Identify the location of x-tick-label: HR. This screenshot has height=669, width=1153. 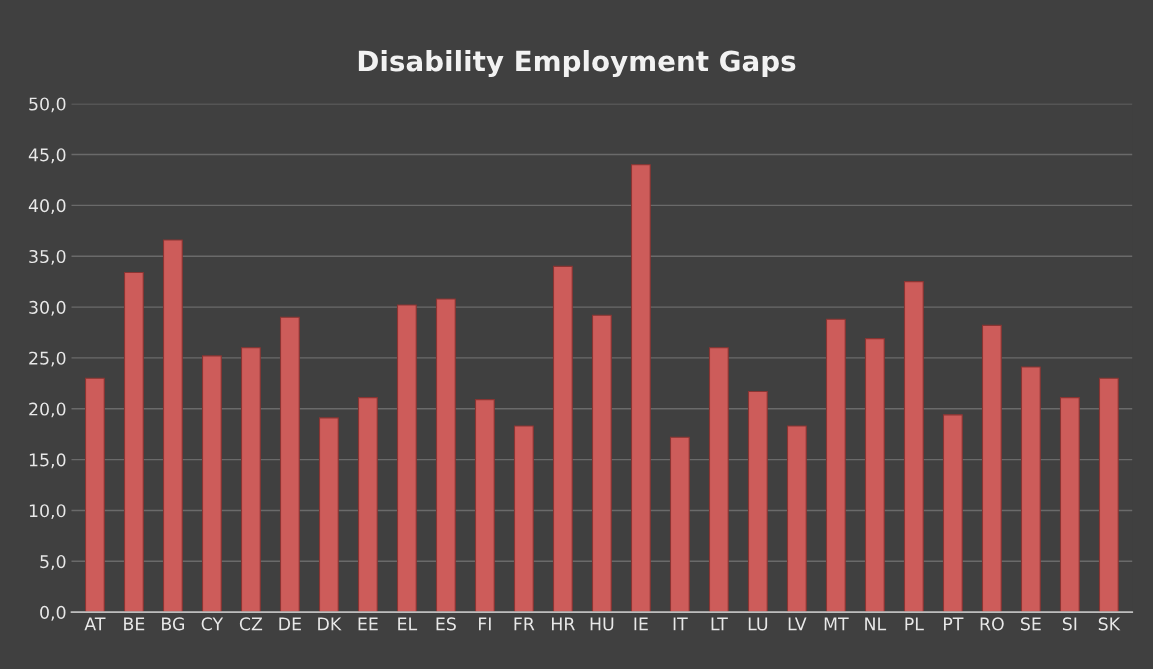
(563, 624).